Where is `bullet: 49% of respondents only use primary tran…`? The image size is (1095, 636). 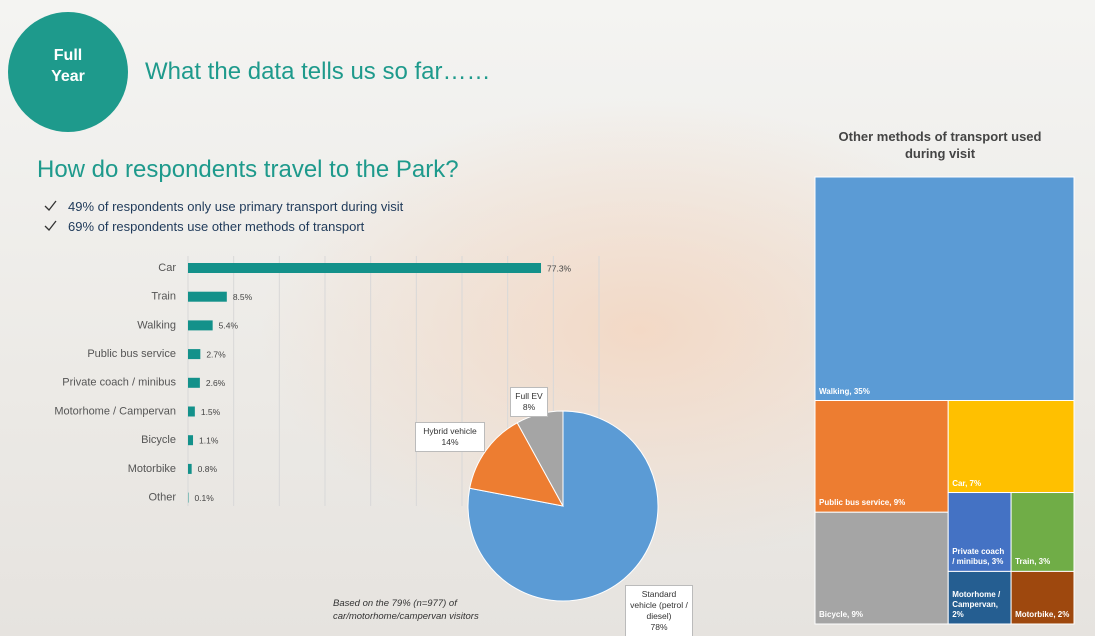
bullet: 49% of respondents only use primary tran… is located at coordinates (236, 206).